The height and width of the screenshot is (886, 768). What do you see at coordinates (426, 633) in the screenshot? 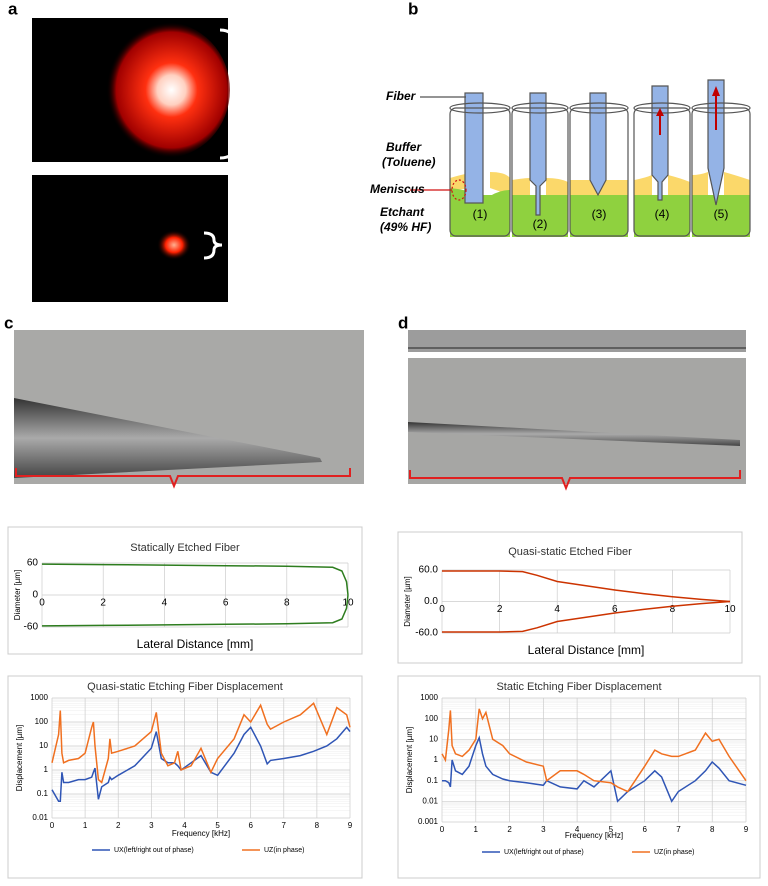
I see `y-tick-label: -60.0` at bounding box center [426, 633].